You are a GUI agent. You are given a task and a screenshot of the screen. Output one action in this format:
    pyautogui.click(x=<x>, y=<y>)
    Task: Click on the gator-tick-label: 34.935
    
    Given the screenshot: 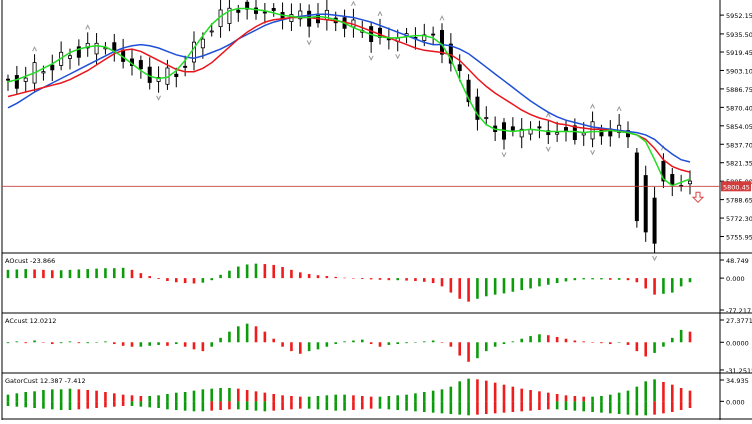 What is the action you would take?
    pyautogui.click(x=737, y=381)
    